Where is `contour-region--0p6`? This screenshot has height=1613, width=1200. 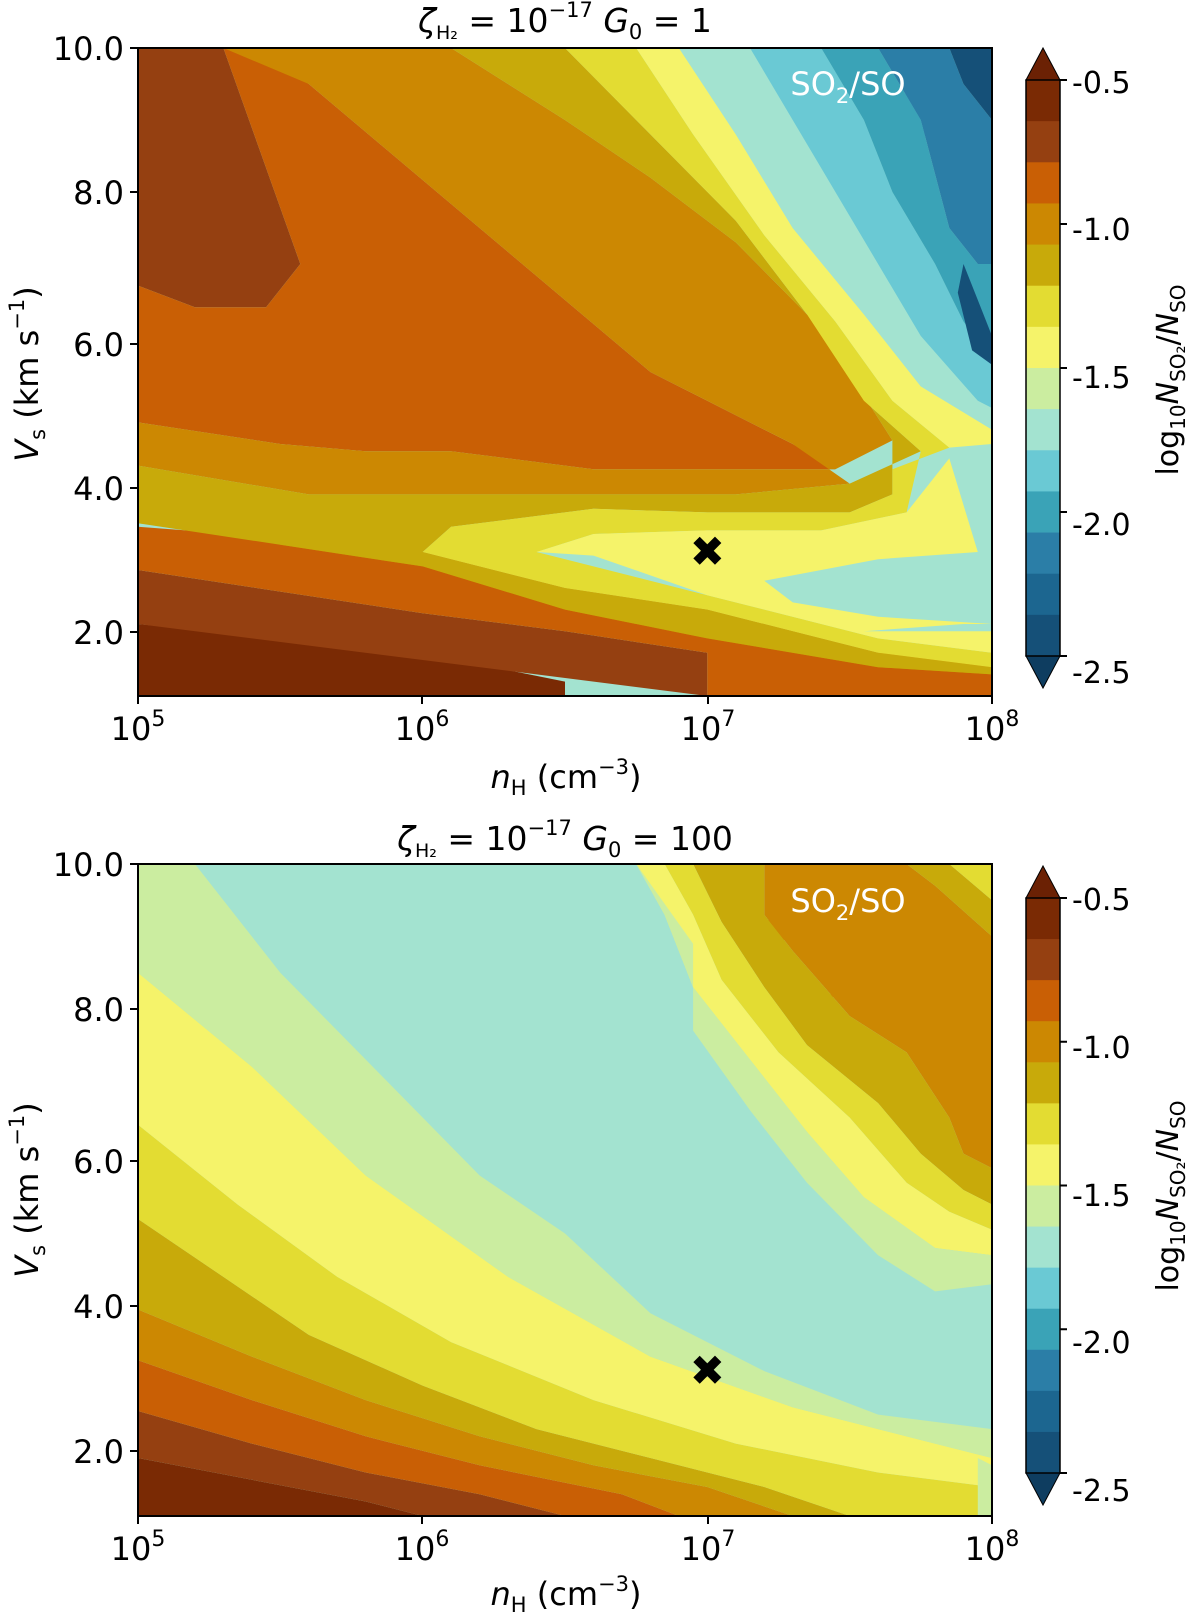 contour-region--0p6 is located at coordinates (423, 633).